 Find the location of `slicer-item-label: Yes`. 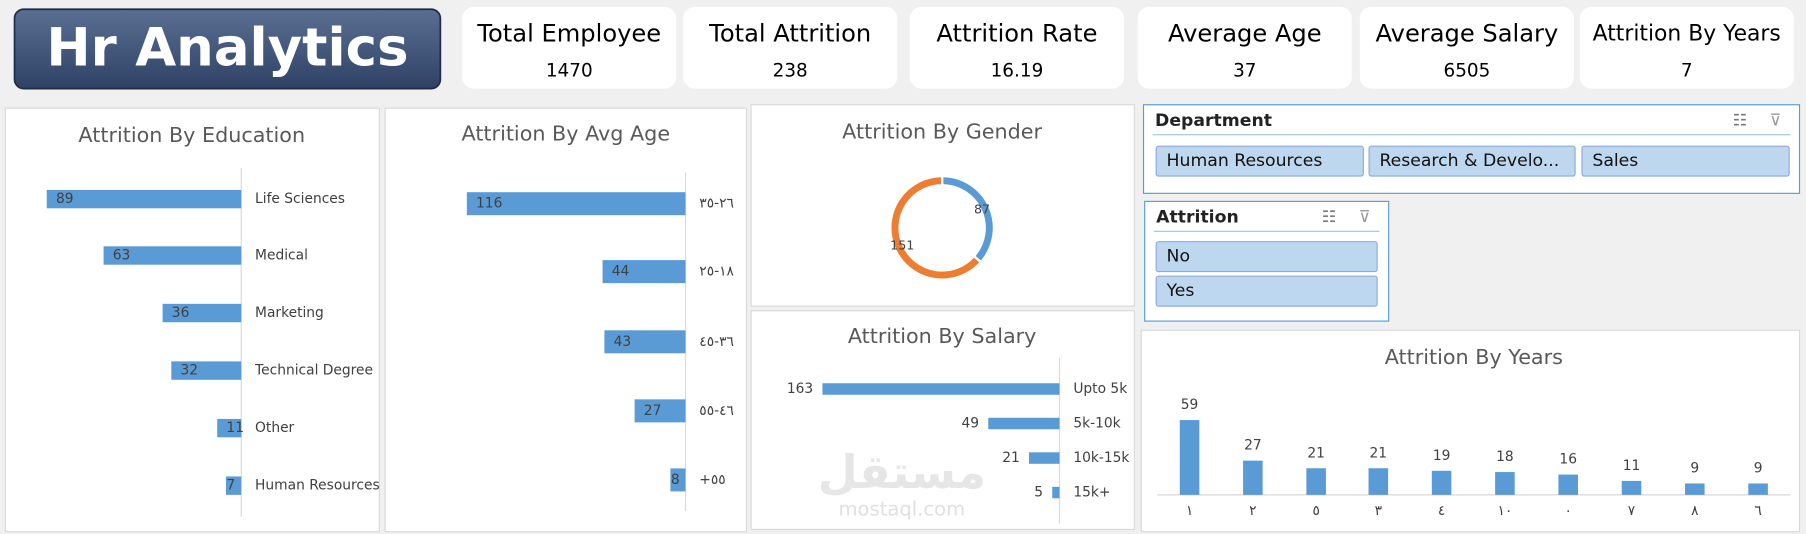

slicer-item-label: Yes is located at coordinates (1180, 291).